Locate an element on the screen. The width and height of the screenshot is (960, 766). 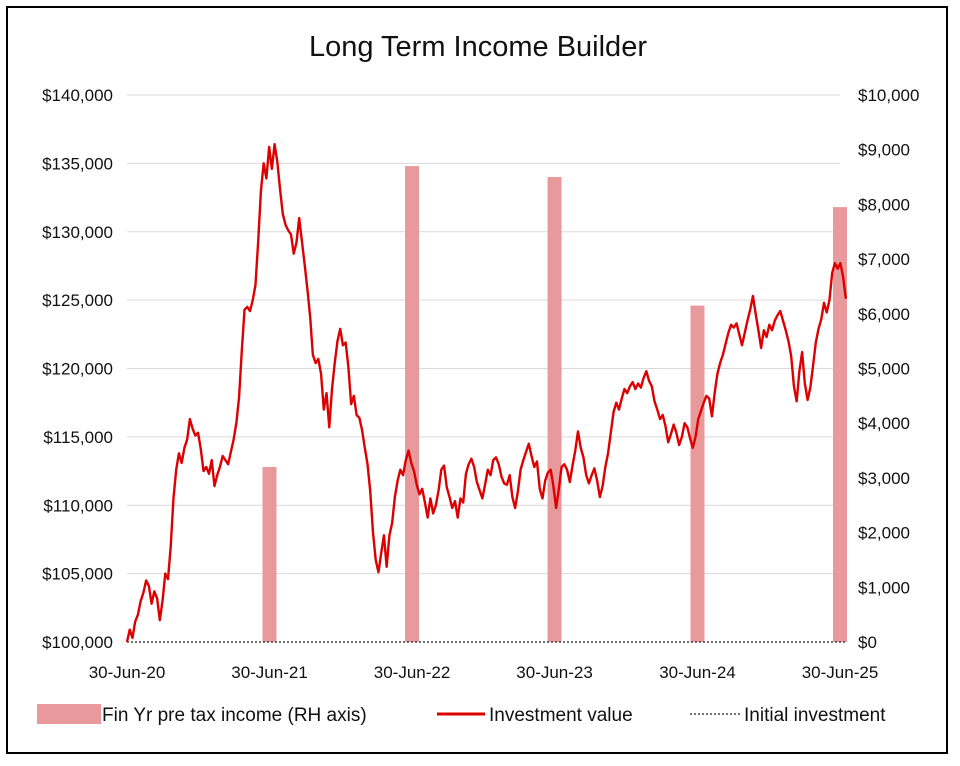
legend-label-investment: Investment value is located at coordinates (561, 715).